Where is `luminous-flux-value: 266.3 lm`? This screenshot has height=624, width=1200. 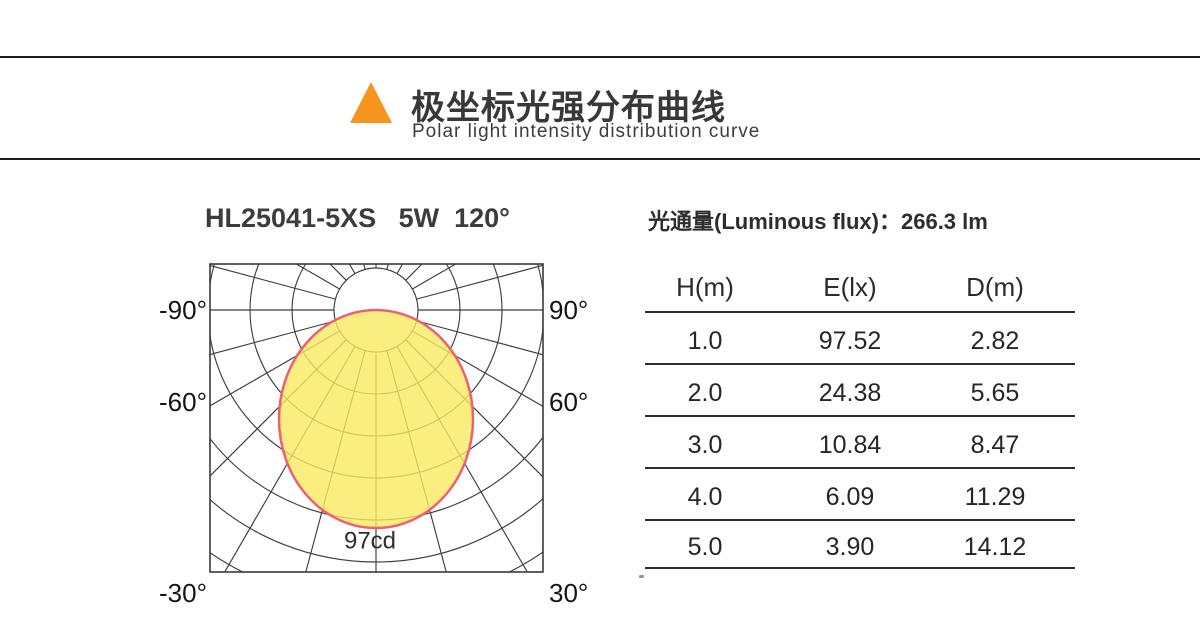
luminous-flux-value: 266.3 lm is located at coordinates (944, 221).